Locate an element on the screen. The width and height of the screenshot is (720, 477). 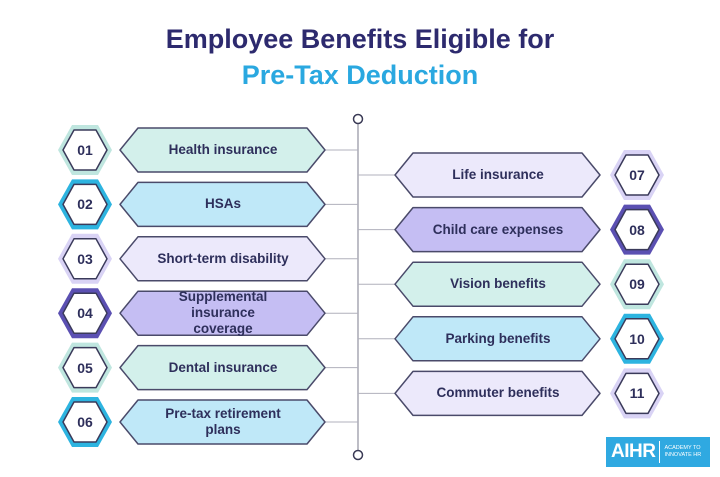
bottom-node is located at coordinates (358, 455).